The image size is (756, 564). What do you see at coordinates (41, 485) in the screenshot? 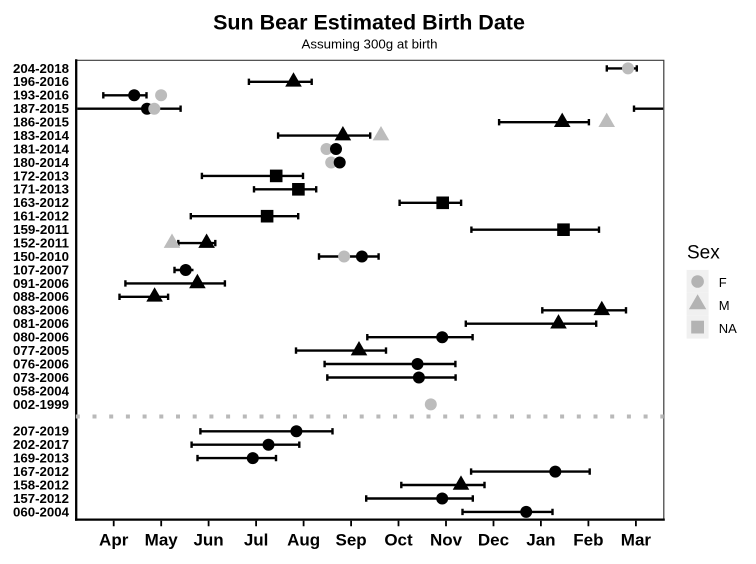
I see `svg-text: 158-2012` at bounding box center [41, 485].